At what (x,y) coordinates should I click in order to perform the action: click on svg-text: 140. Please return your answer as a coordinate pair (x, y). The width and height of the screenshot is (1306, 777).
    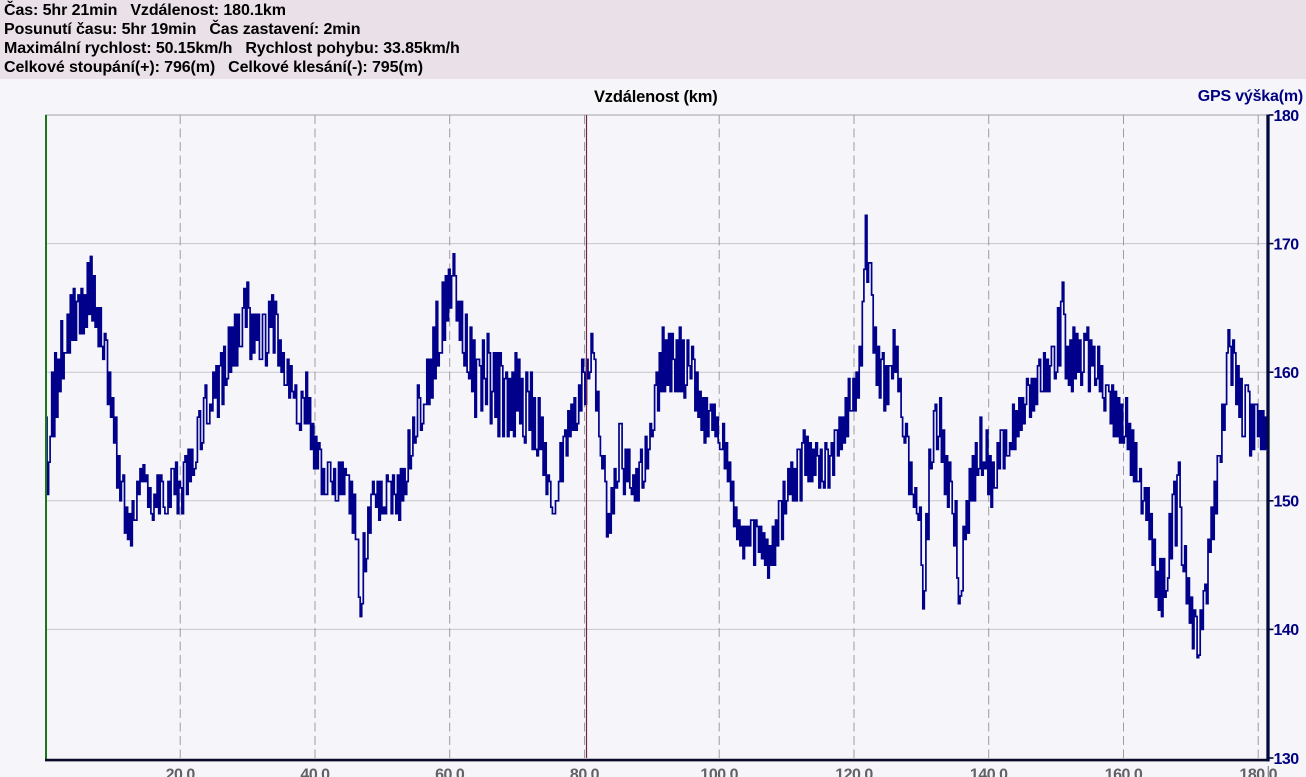
    Looking at the image, I should click on (1287, 630).